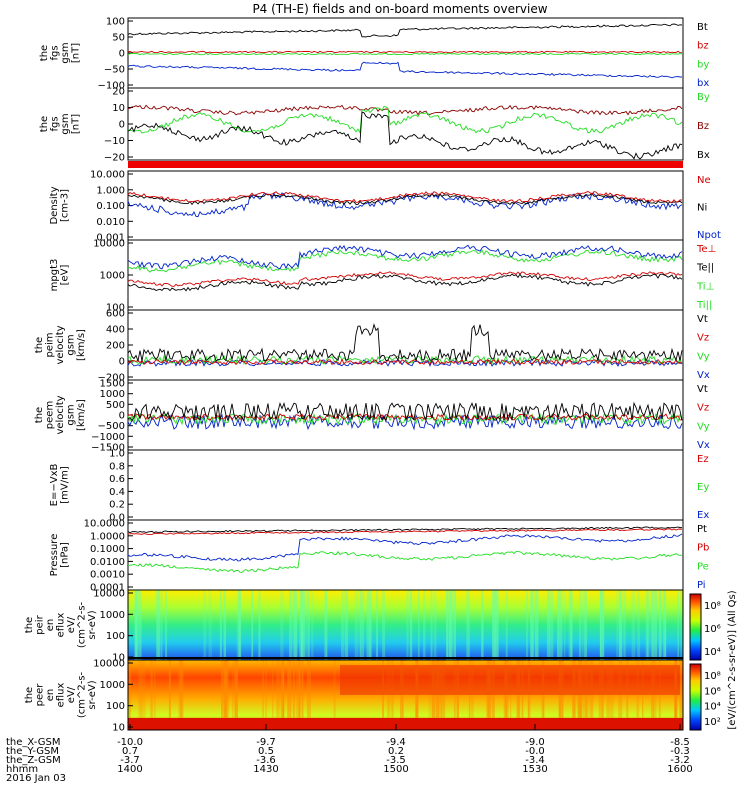 The image size is (750, 800). What do you see at coordinates (703, 97) in the screenshot?
I see `legend-by: By` at bounding box center [703, 97].